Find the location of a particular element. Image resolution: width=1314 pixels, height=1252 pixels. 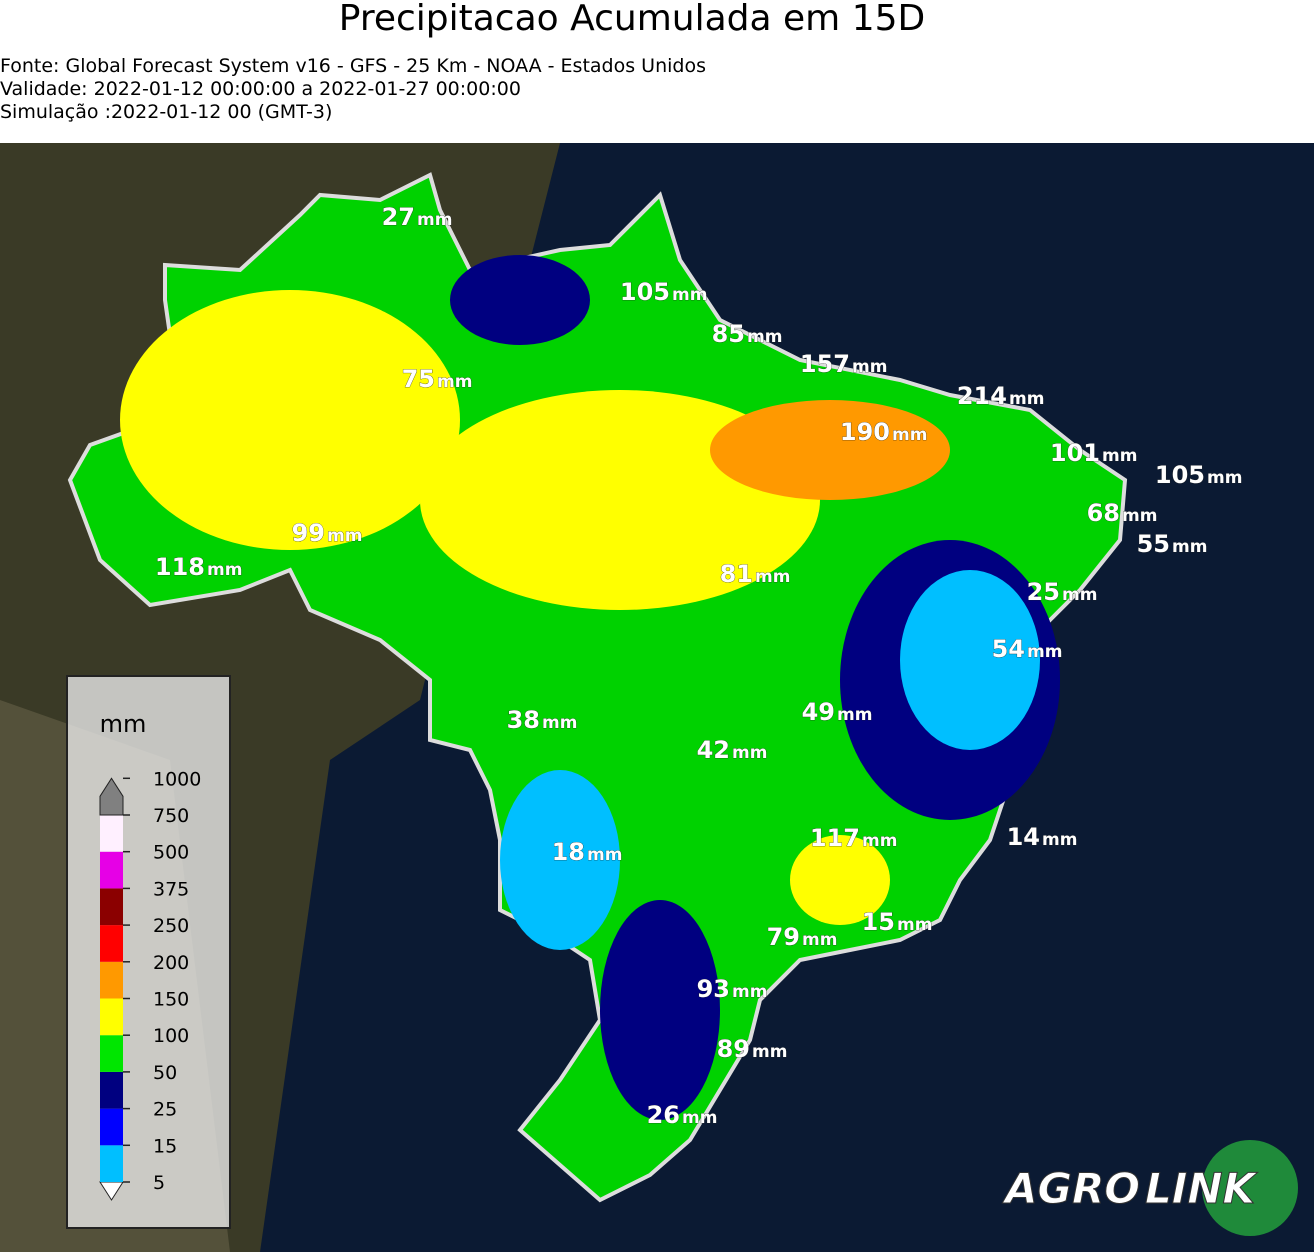

map-label: 38 mm is located at coordinates (541, 720).